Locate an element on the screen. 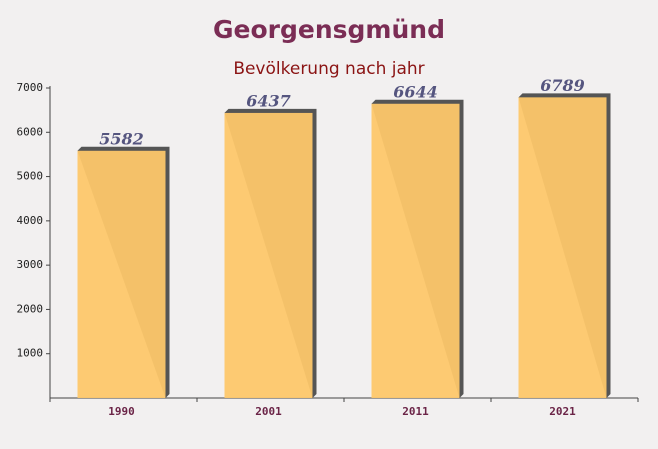 The image size is (658, 449). x-tick-label: 1990 is located at coordinates (121, 411).